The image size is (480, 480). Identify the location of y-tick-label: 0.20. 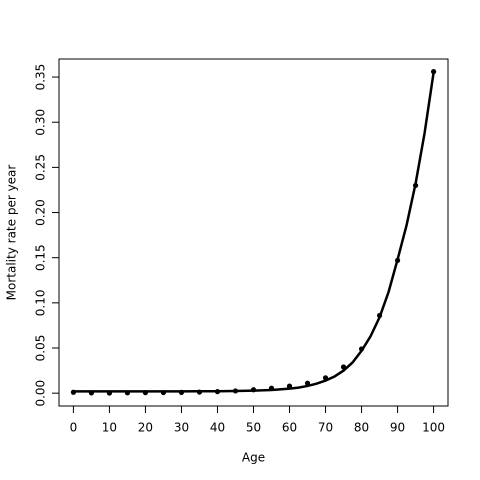
(41, 212).